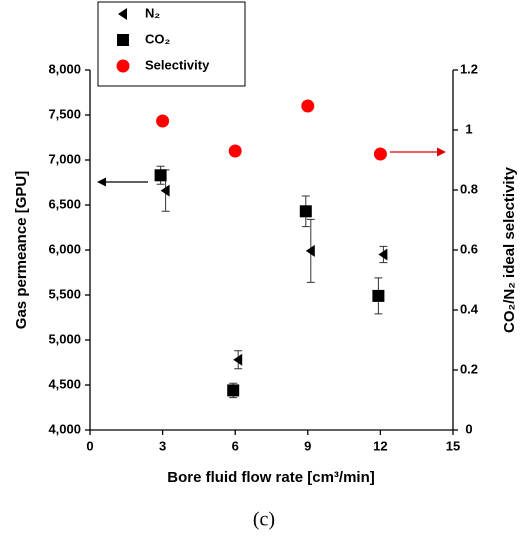 The height and width of the screenshot is (550, 528). What do you see at coordinates (264, 520) in the screenshot?
I see `caption: (c)` at bounding box center [264, 520].